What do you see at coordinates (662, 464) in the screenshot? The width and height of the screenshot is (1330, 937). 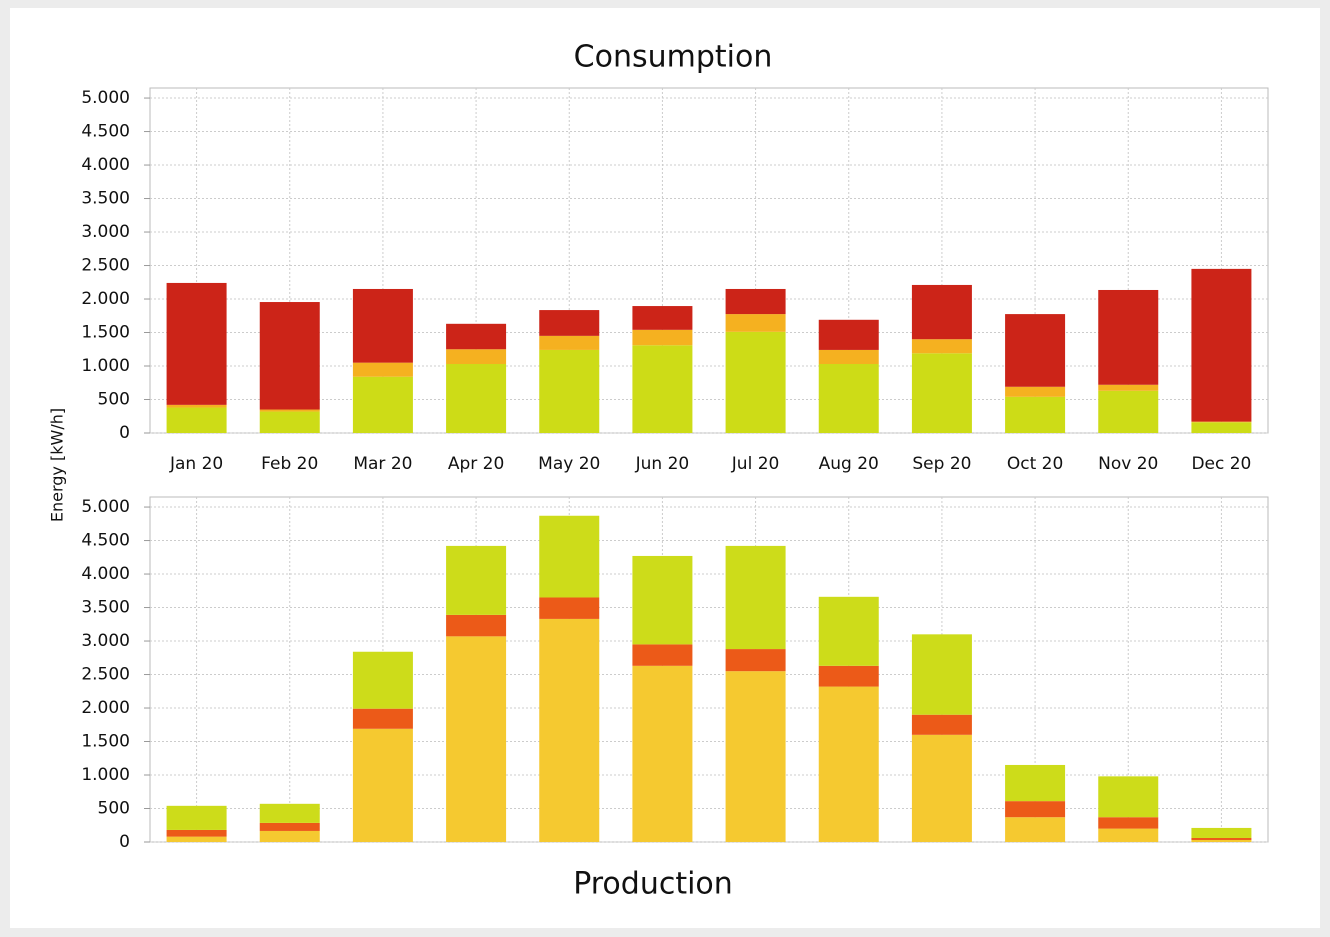 I see `x-tick-label: Jun 20` at bounding box center [662, 464].